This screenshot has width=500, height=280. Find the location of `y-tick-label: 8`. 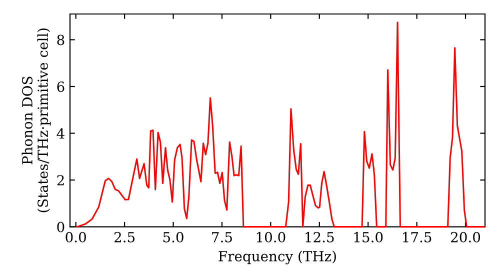

y-tick-label: 8 is located at coordinates (60, 40).